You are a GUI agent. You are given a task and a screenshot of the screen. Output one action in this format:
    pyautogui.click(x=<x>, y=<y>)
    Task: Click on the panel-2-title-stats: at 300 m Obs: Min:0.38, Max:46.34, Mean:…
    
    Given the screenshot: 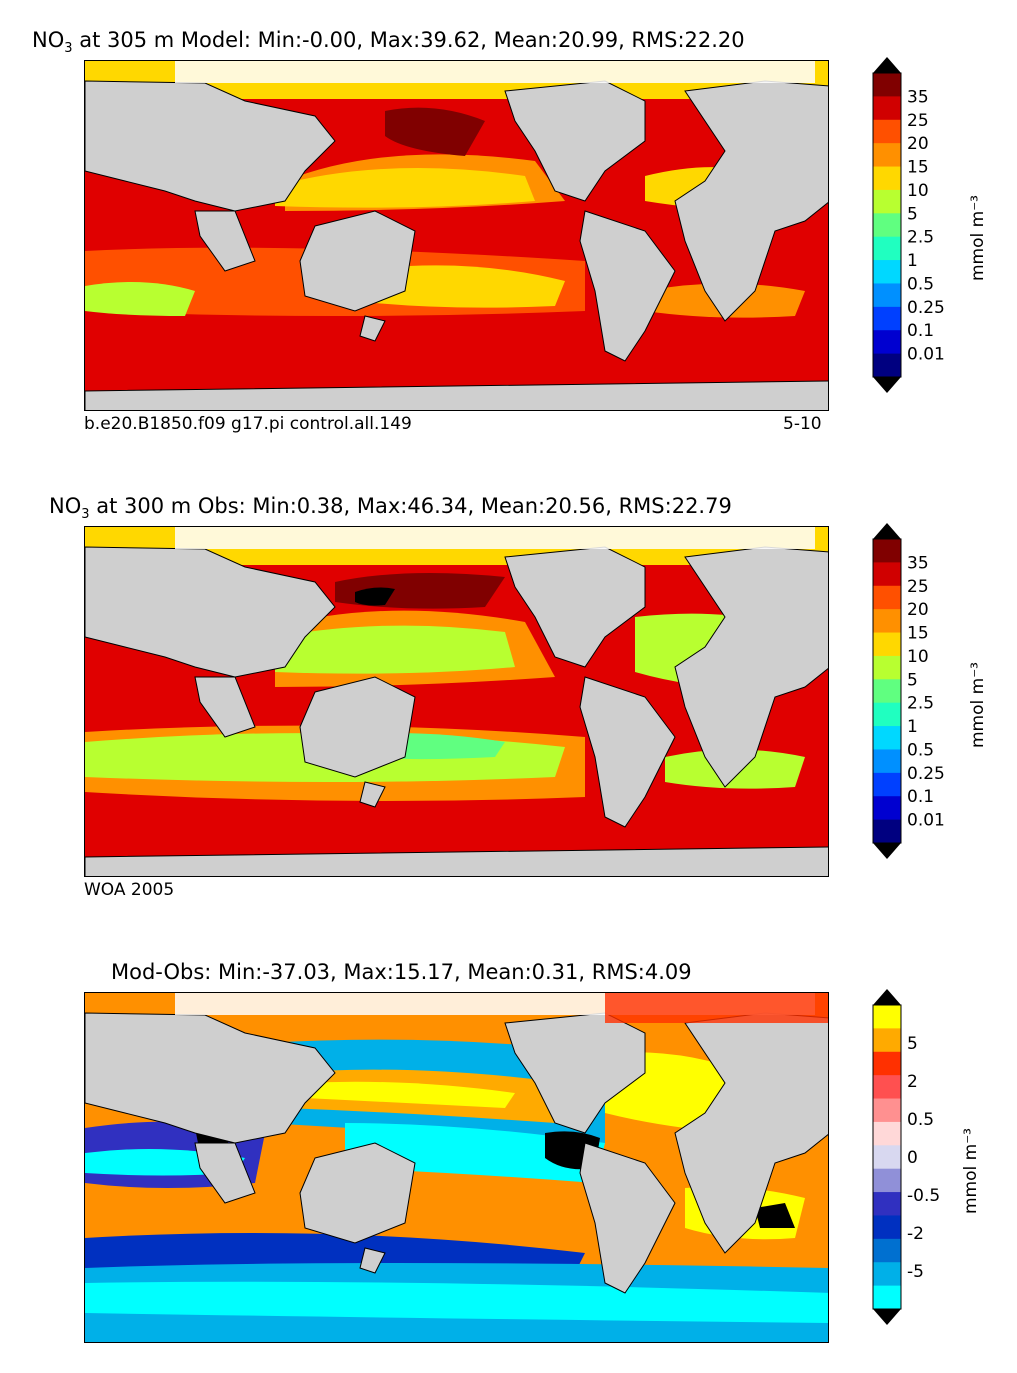 What is the action you would take?
    pyautogui.click(x=410, y=506)
    